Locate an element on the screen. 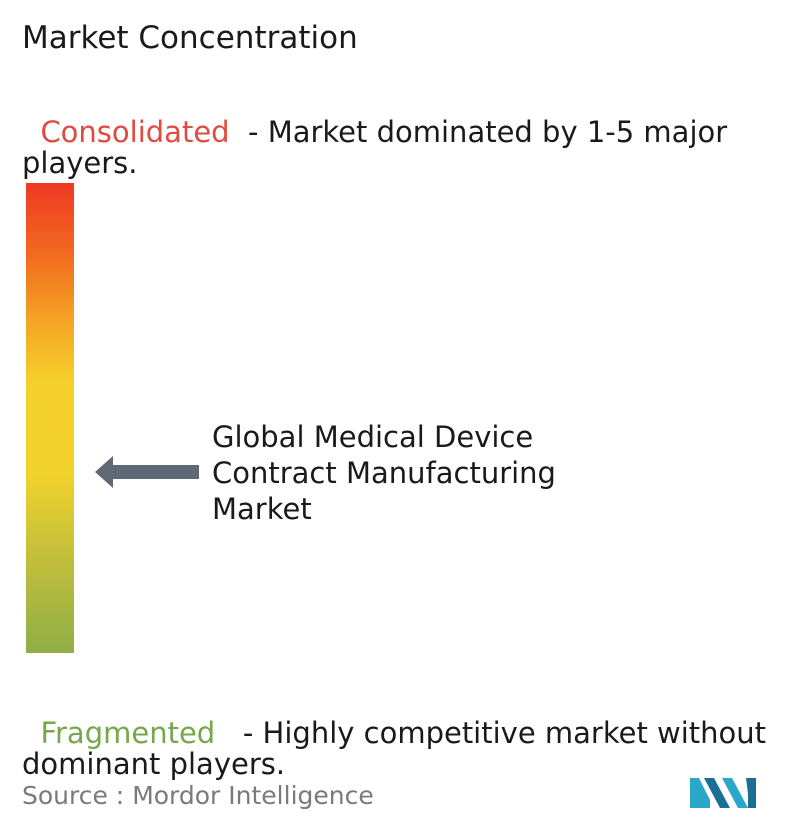 The image size is (796, 834). source-name: Mordor Intelligence is located at coordinates (253, 795).